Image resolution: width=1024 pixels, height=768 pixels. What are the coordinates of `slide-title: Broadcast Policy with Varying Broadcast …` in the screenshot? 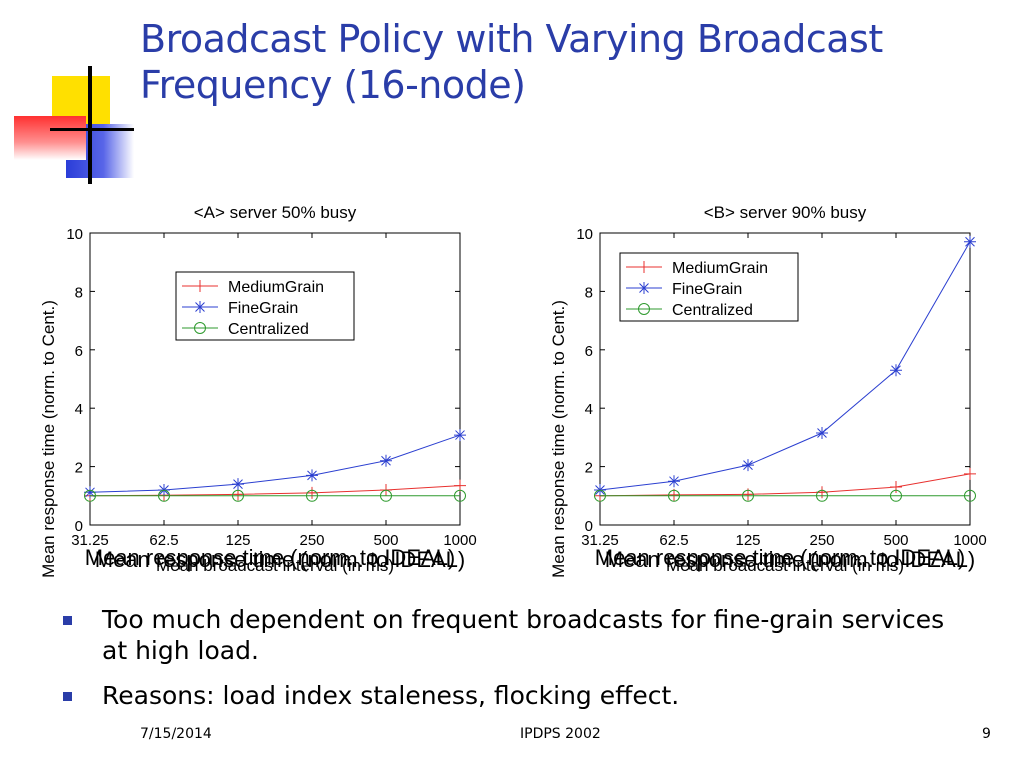 It's located at (570, 62).